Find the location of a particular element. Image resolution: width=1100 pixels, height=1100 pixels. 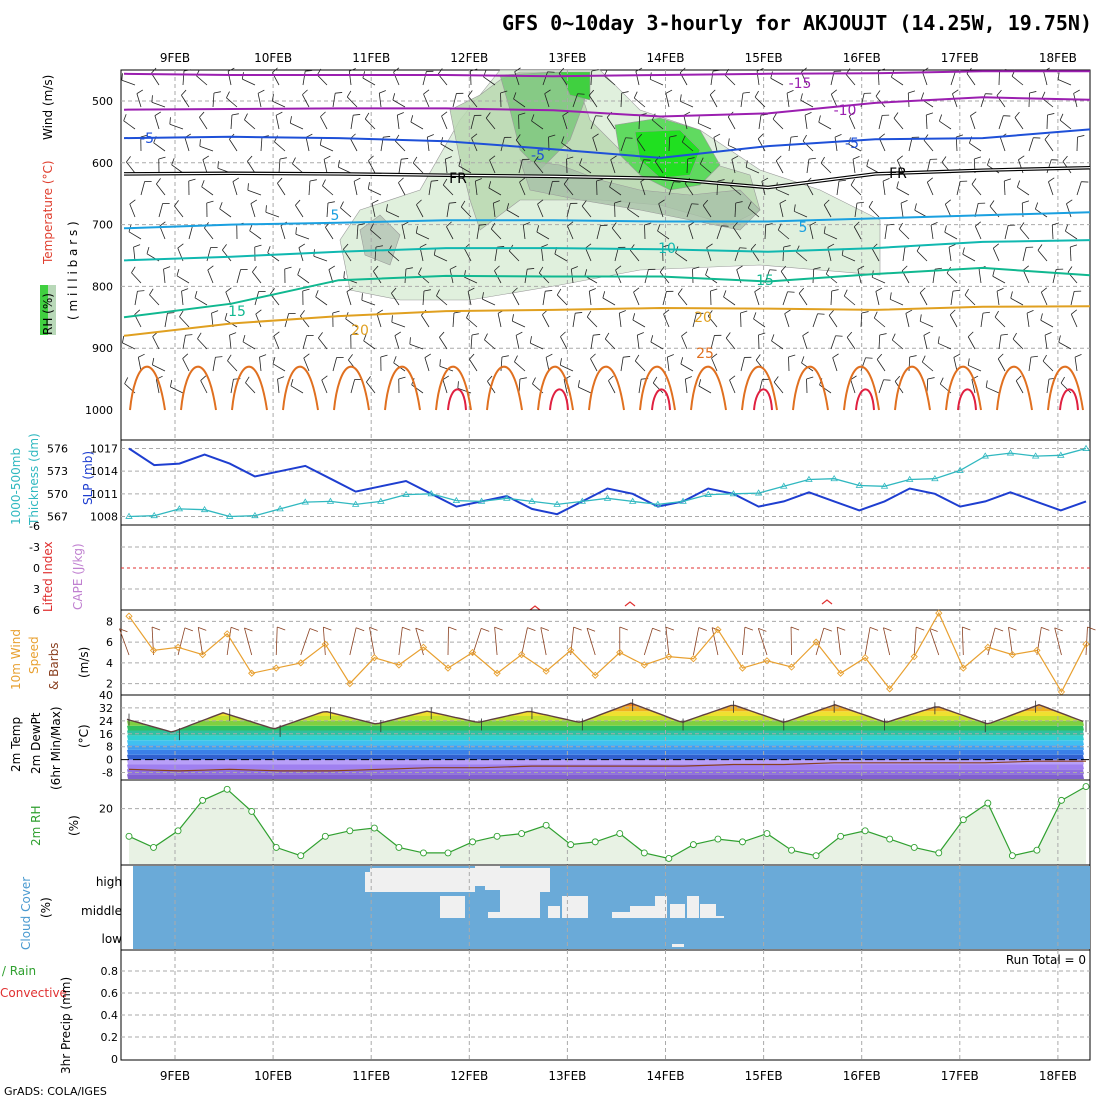

temp2m-lines is located at coordinates (606, 735).